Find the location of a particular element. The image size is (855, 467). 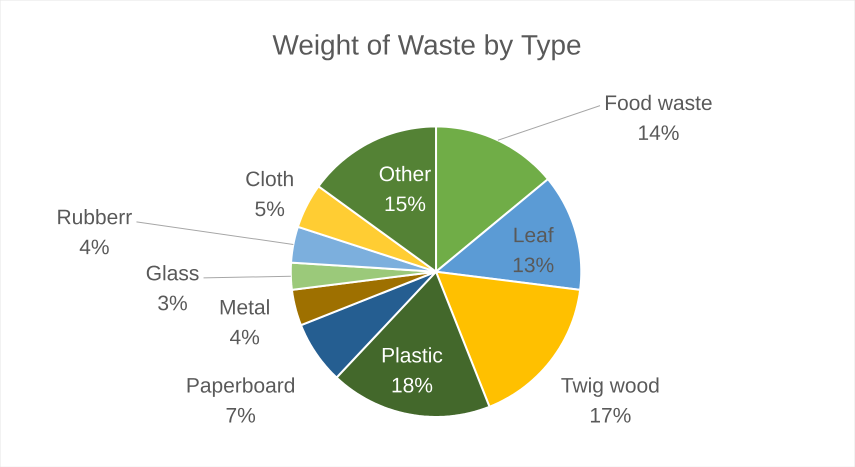

slice-label: Leaf is located at coordinates (534, 234).